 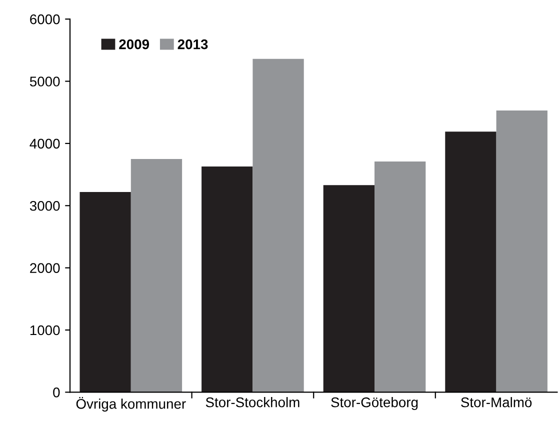 I want to click on y-tick-label: 3000, so click(x=45, y=205).